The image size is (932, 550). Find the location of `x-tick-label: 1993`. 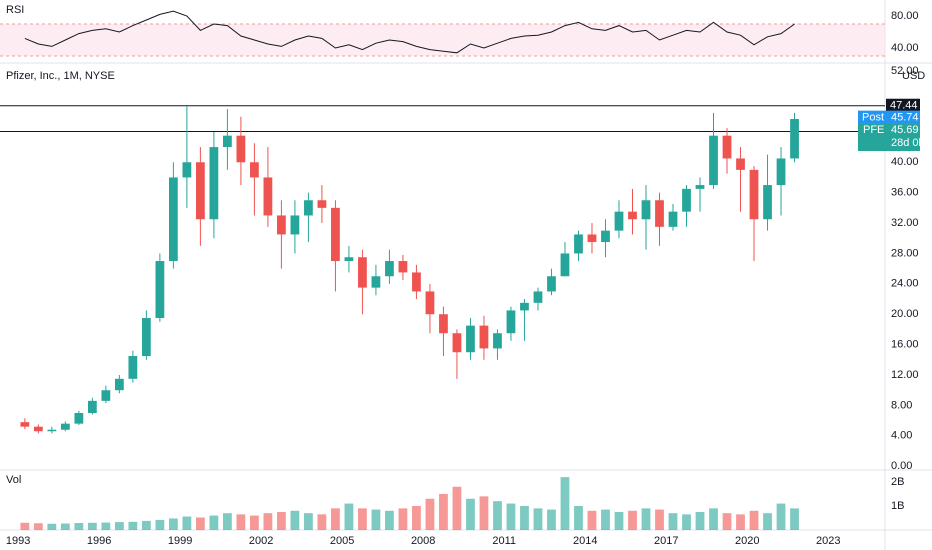

x-tick-label: 1993 is located at coordinates (18, 541).